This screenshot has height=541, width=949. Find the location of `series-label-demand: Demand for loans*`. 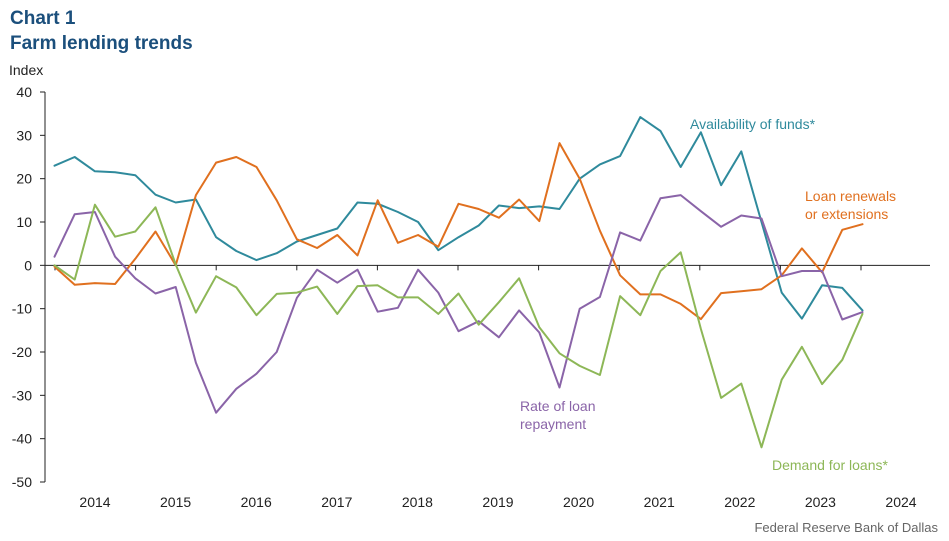

series-label-demand: Demand for loans* is located at coordinates (830, 465).